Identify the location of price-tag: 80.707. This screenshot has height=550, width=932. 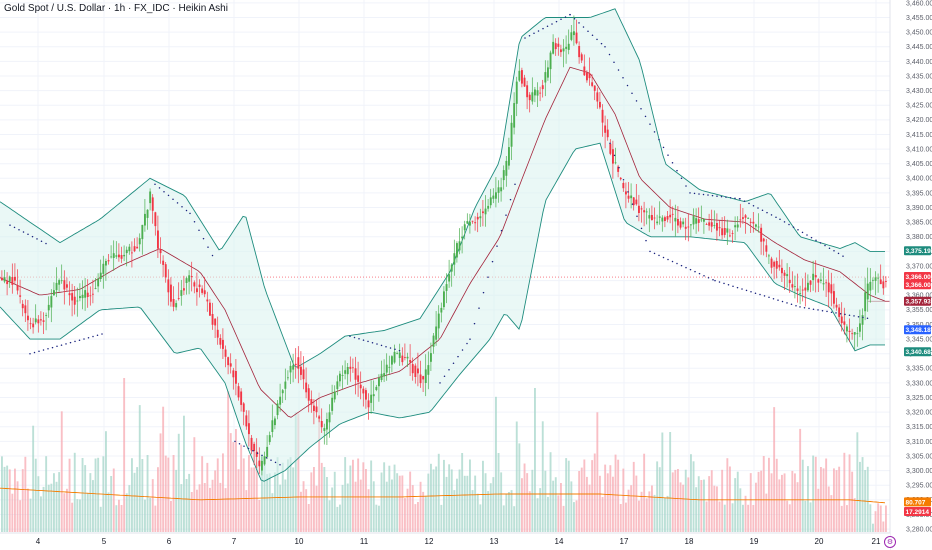
(917, 502).